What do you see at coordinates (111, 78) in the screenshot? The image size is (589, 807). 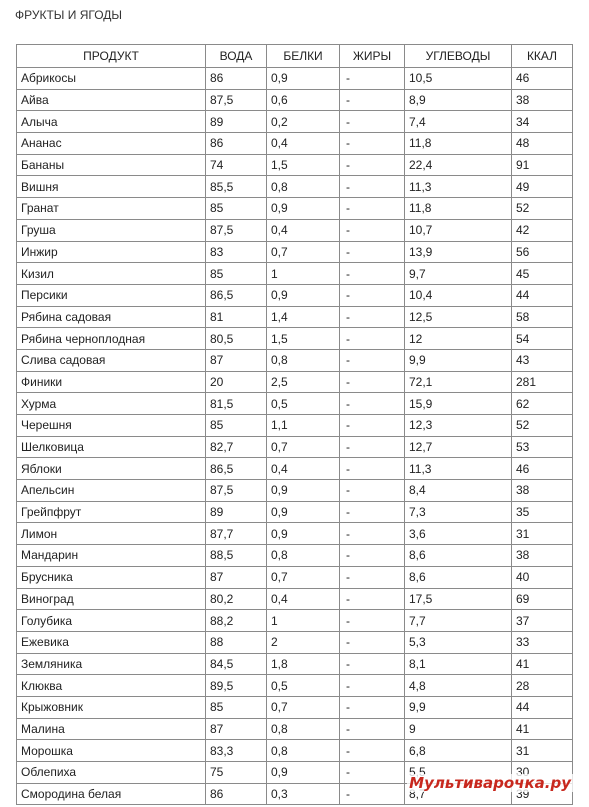 I see `product-cell: Абрикосы` at bounding box center [111, 78].